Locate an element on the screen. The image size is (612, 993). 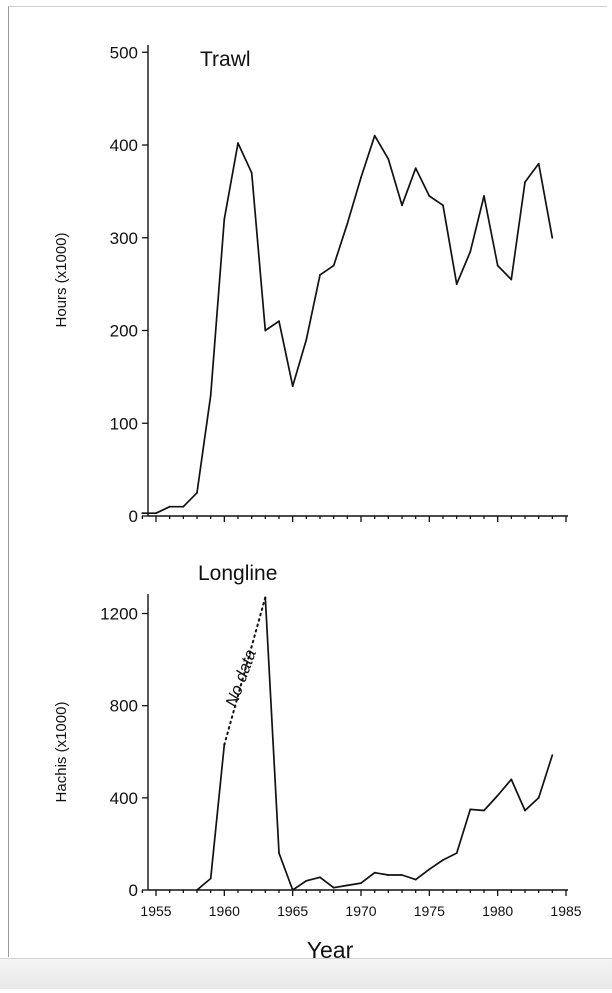
longline-y-tick-label: 800 is located at coordinates (124, 706).